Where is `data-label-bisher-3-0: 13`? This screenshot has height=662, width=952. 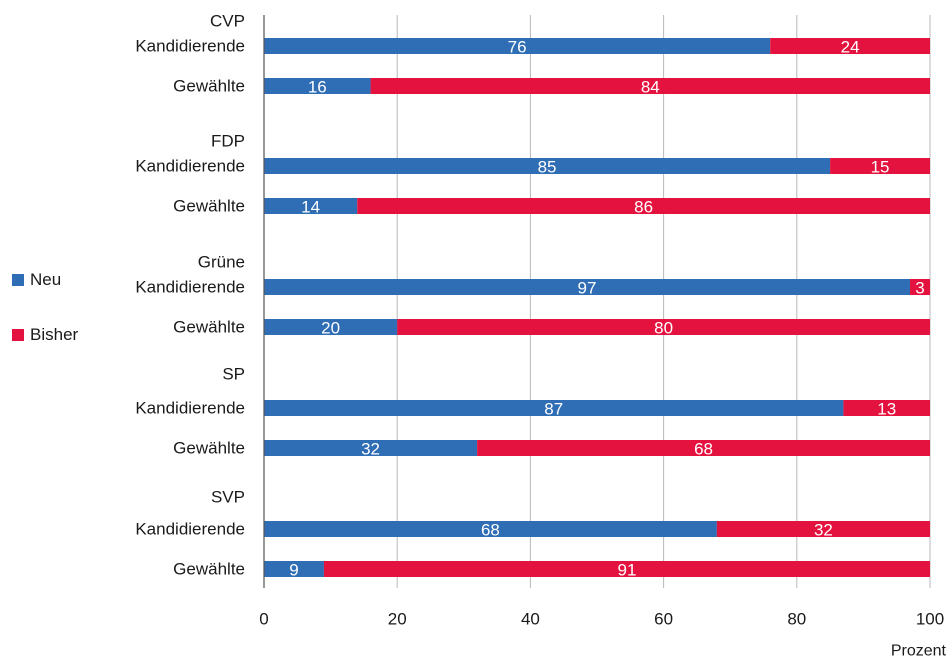
data-label-bisher-3-0: 13 is located at coordinates (886, 409).